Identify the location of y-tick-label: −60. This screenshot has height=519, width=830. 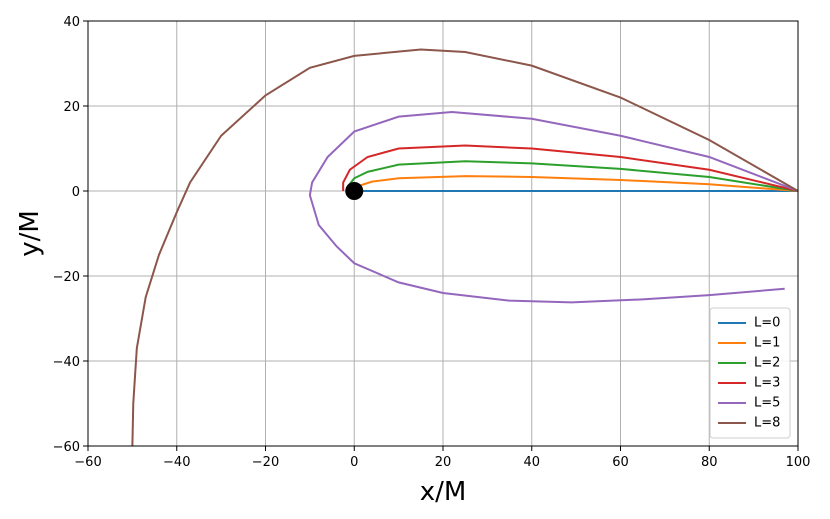
(66, 447).